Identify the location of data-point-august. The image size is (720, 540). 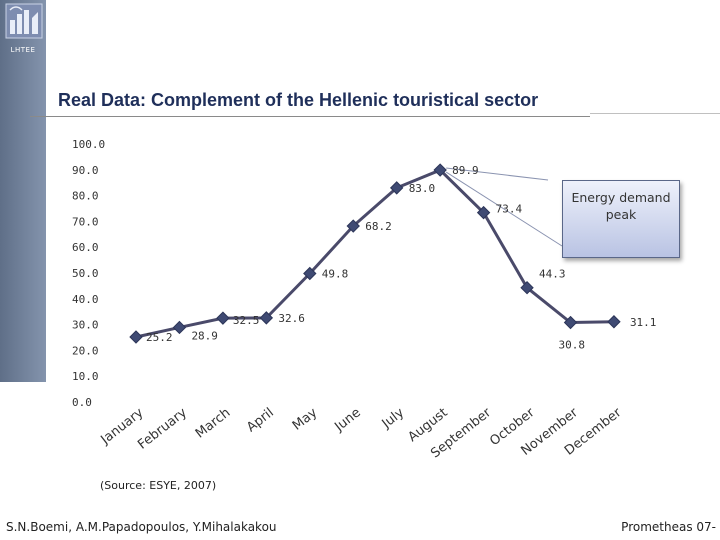
(440, 170).